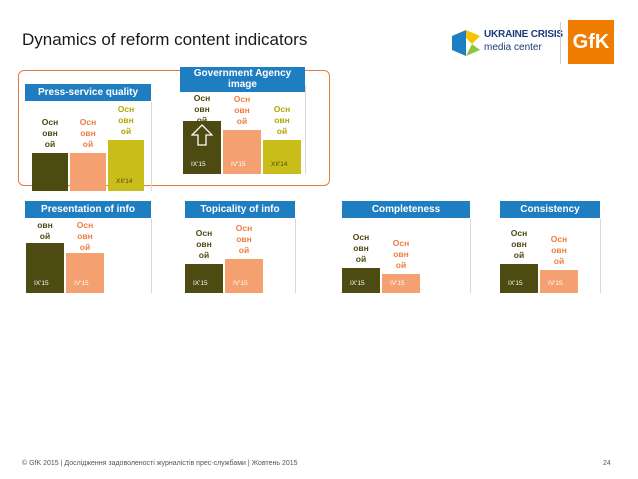 The image size is (638, 479). What do you see at coordinates (560, 43) in the screenshot?
I see `logo-divider` at bounding box center [560, 43].